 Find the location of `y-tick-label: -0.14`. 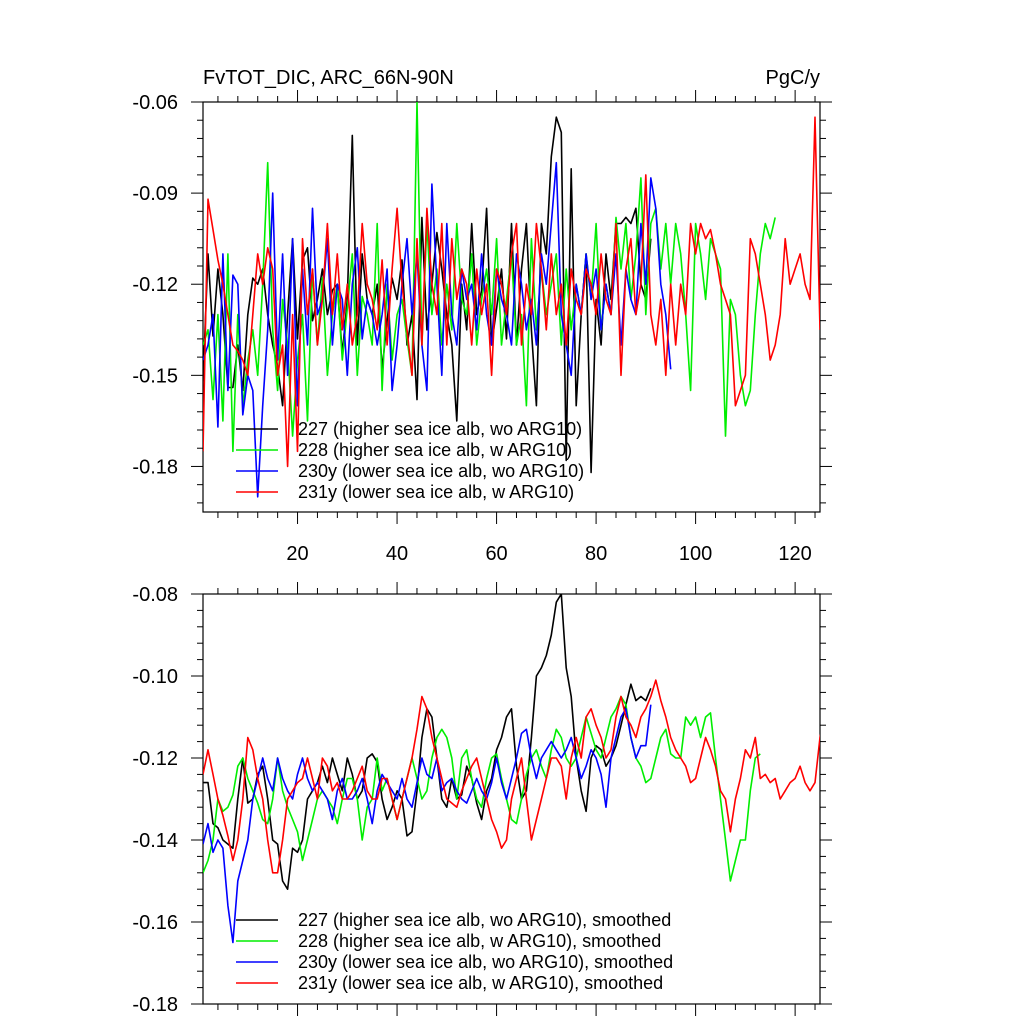

y-tick-label: -0.14 is located at coordinates (155, 841).